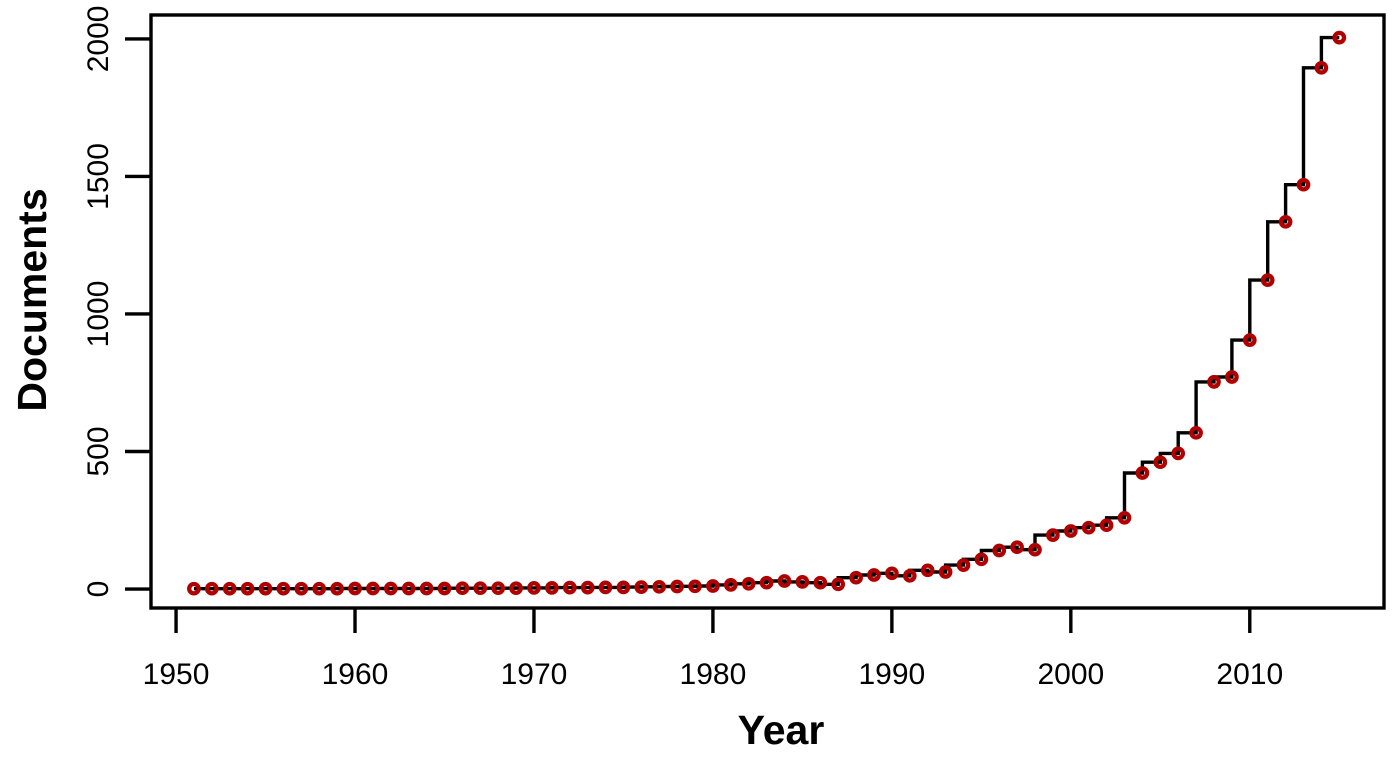 This screenshot has height=762, width=1400. What do you see at coordinates (713, 649) in the screenshot?
I see `x-axis-ticks: 1950 1960 1970 1980 1990 2000 2010` at bounding box center [713, 649].